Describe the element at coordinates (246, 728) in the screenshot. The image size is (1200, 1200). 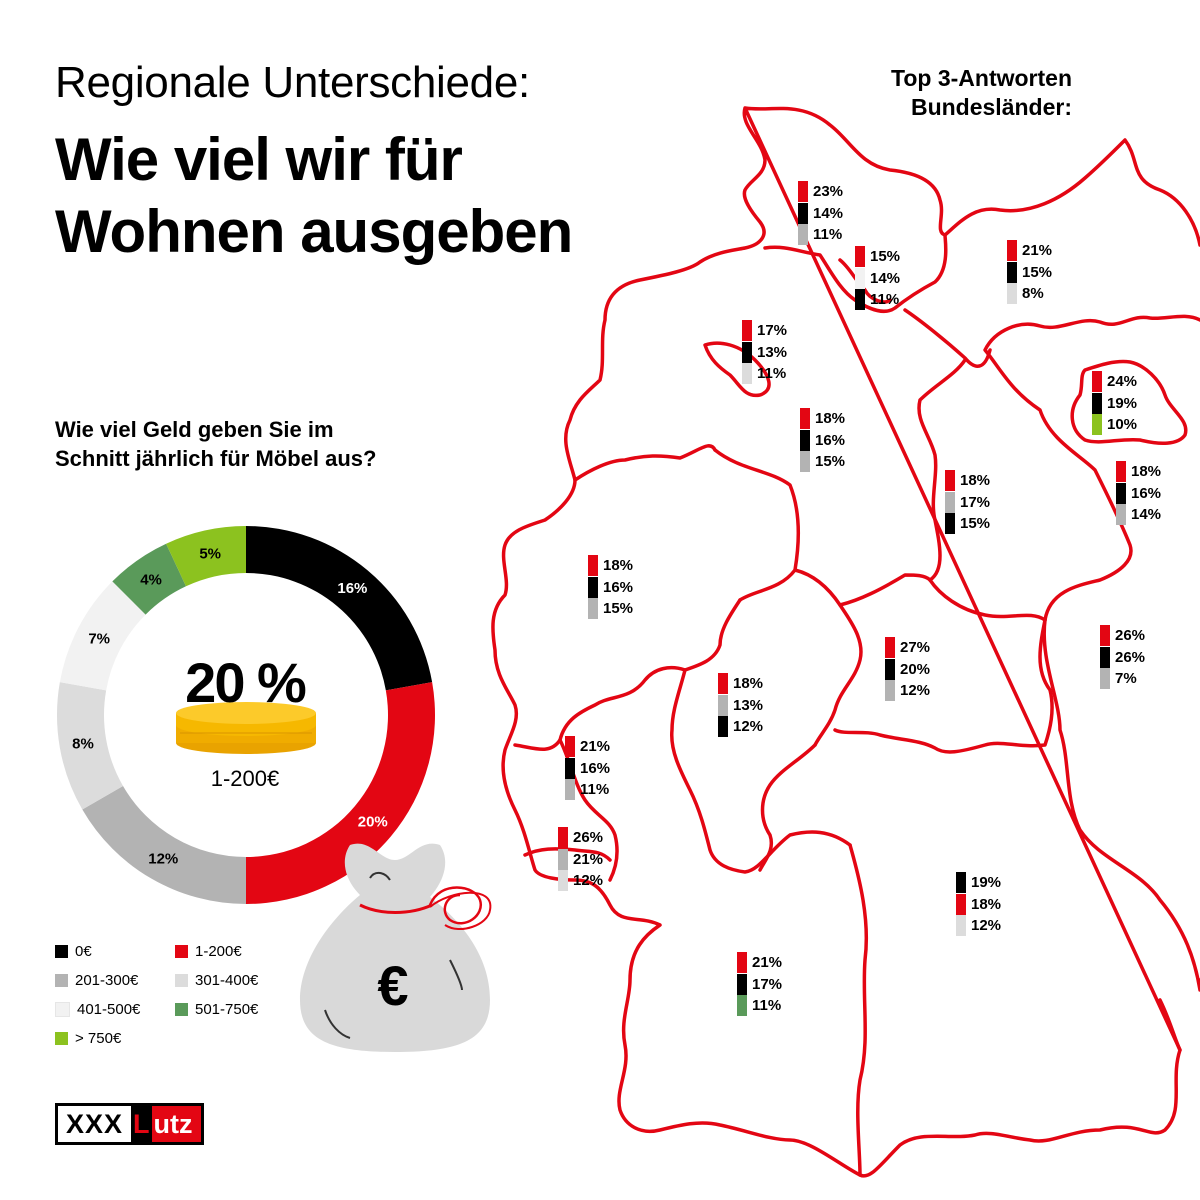
I see `coin-stack-icon` at that location.